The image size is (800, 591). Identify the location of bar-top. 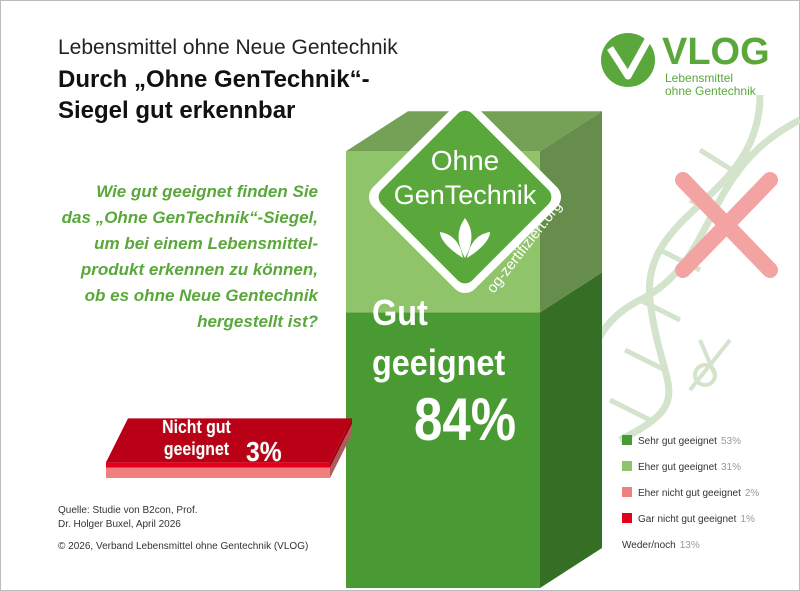
(229, 440).